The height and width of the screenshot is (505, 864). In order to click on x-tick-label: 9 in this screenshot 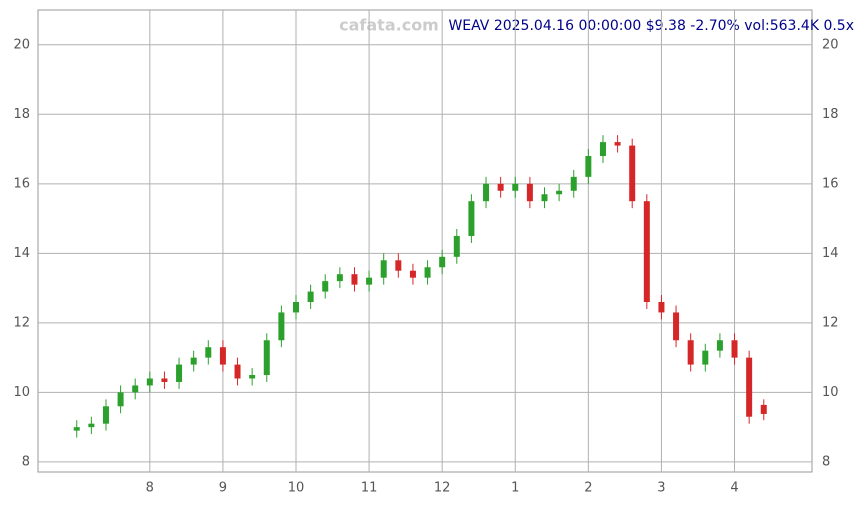, I will do `click(223, 488)`.